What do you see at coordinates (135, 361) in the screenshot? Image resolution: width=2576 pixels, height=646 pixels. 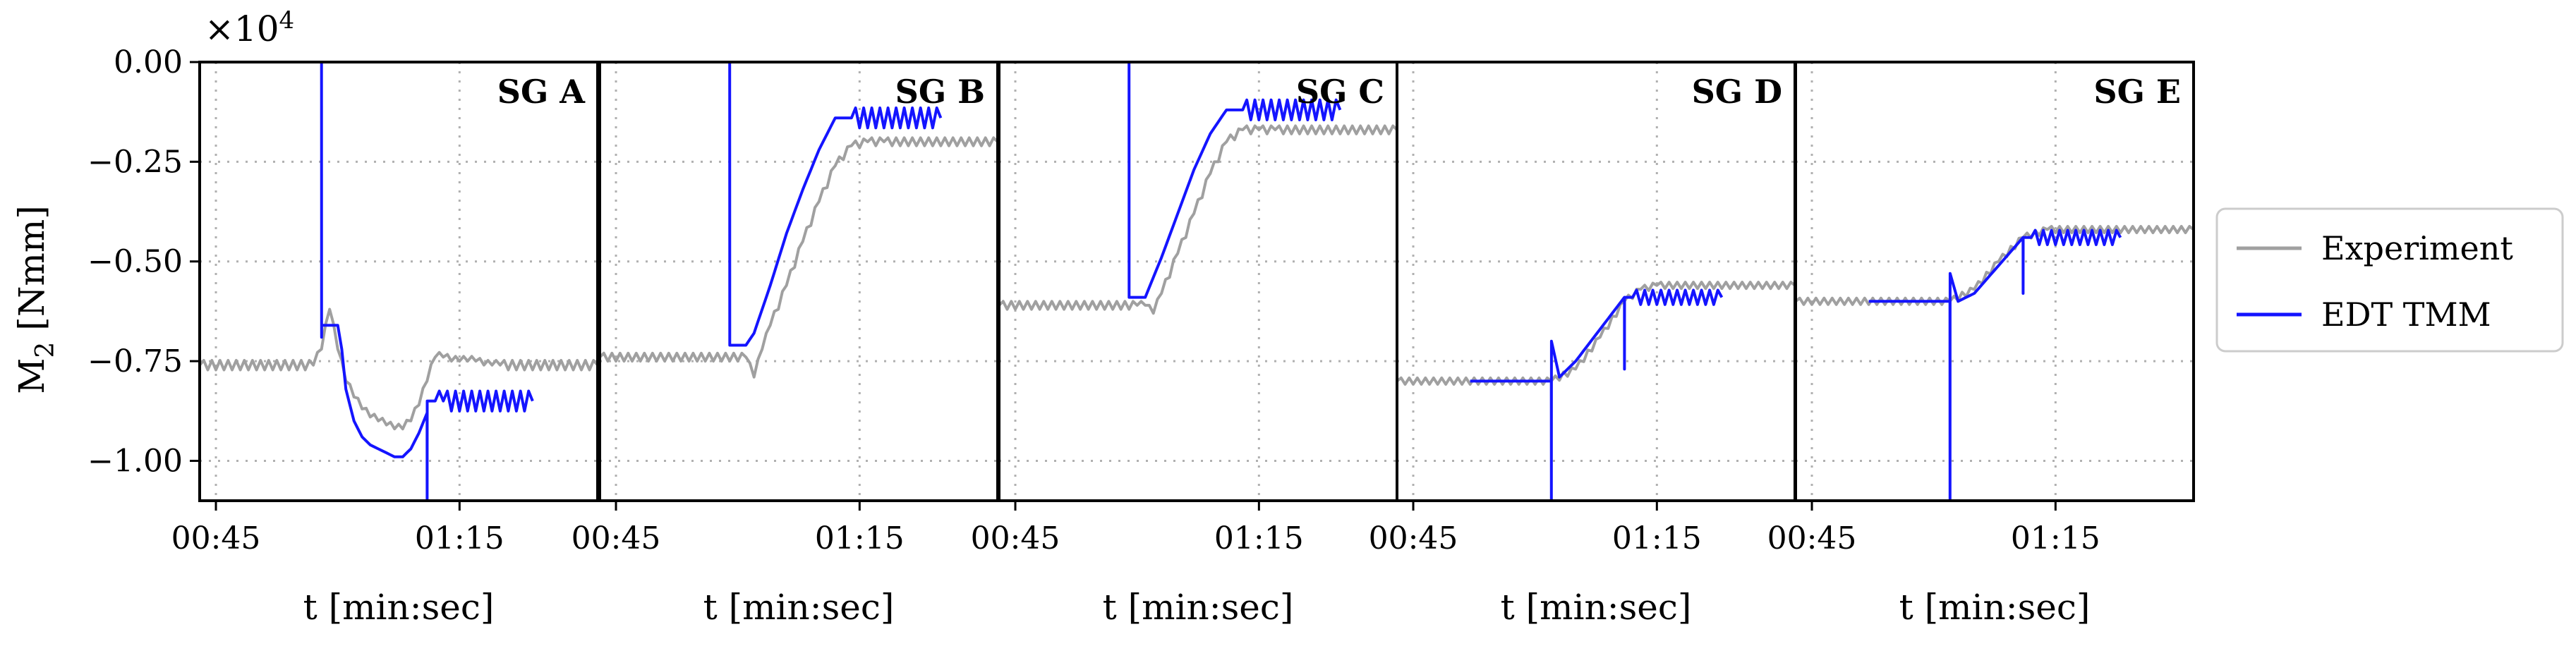 I see `y-tick-label: −0.75` at bounding box center [135, 361].